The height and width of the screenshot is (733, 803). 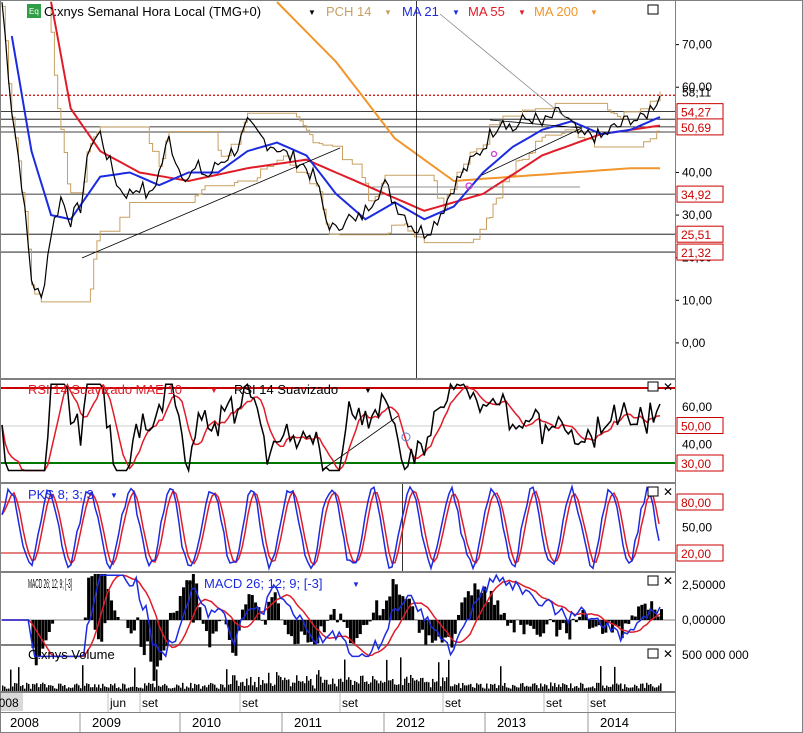 I want to click on legend-ma200: MA 200, so click(x=556, y=11).